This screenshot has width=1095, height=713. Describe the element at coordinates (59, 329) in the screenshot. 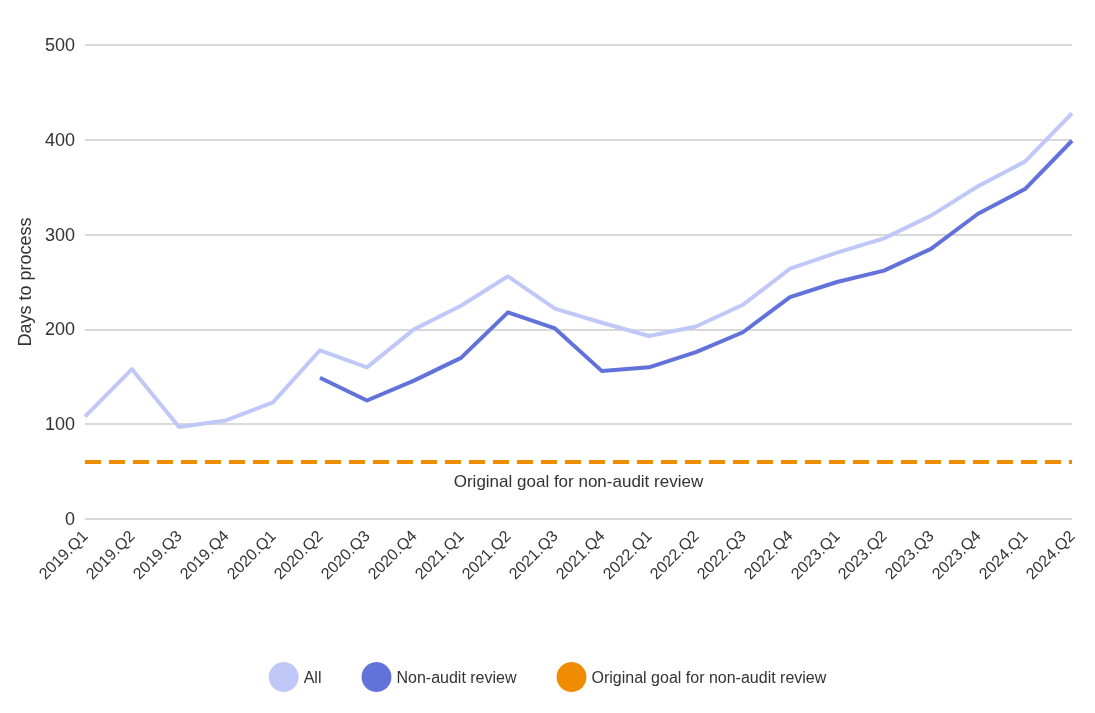

I see `y-tick-label: 200` at that location.